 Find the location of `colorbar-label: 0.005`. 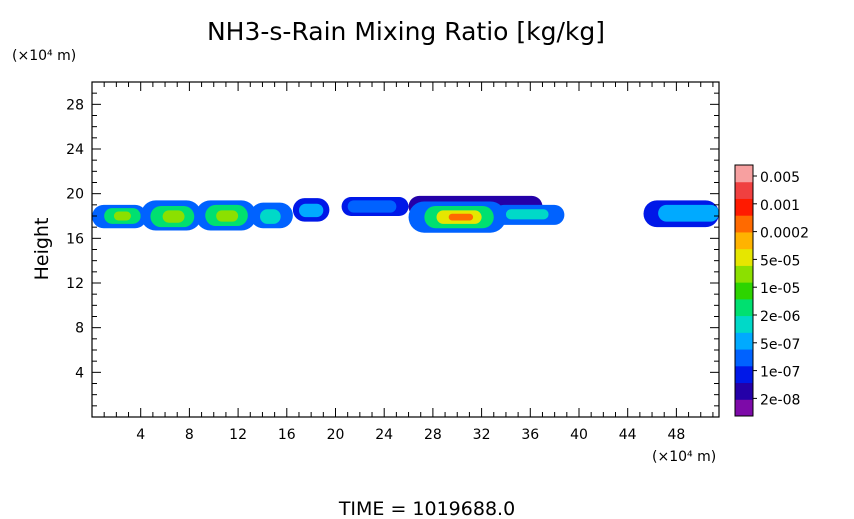

colorbar-label: 0.005 is located at coordinates (780, 178).